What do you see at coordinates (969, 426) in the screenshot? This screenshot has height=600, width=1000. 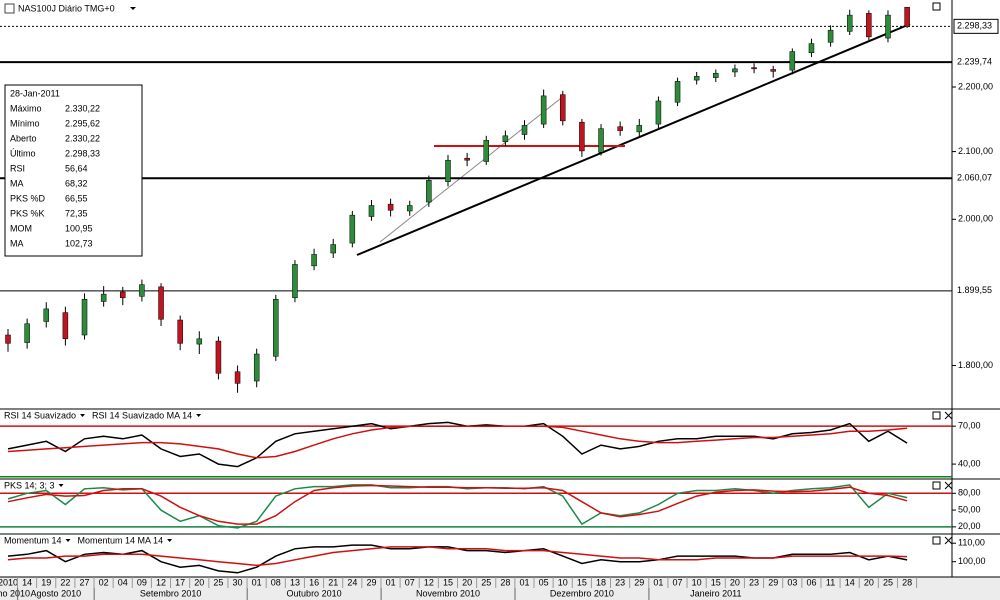 I see `y-tick-label: 70,00` at bounding box center [969, 426].